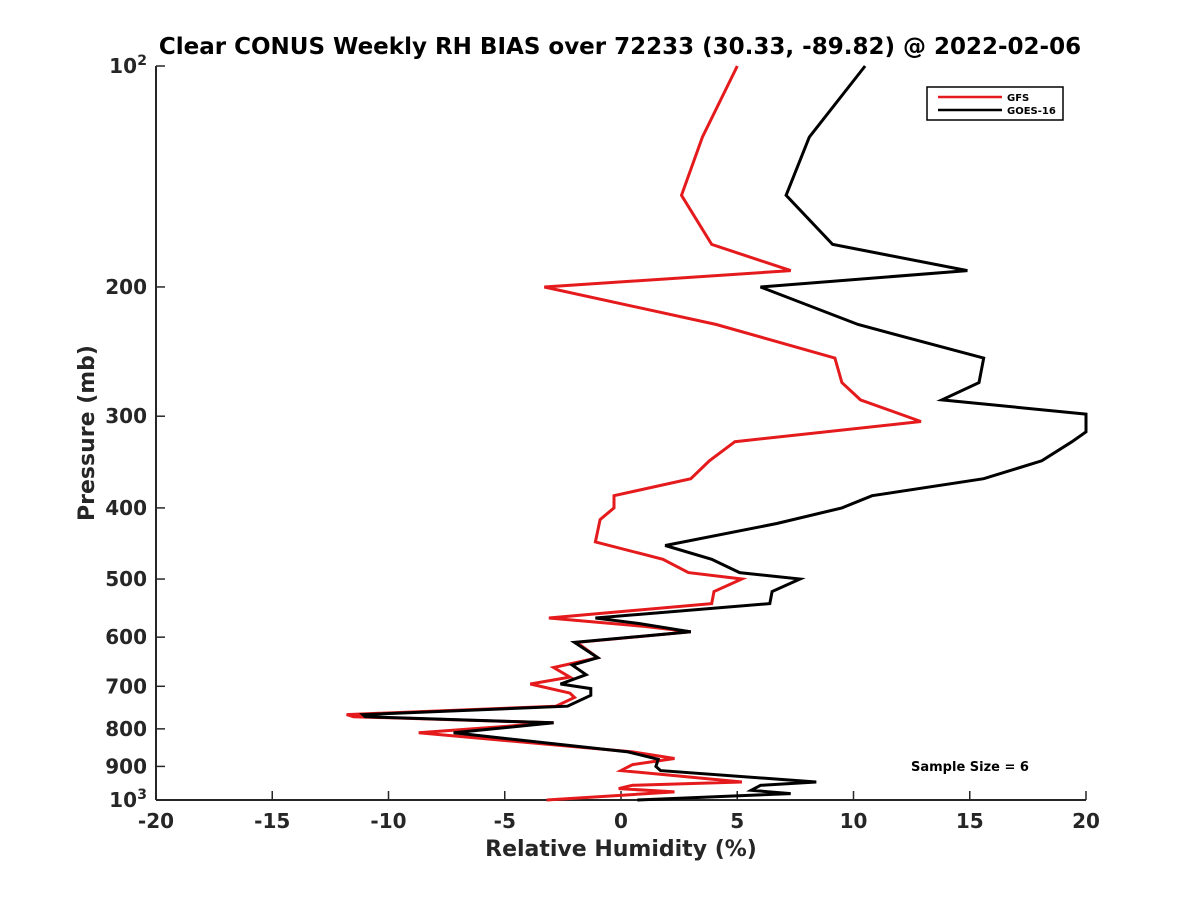  What do you see at coordinates (126, 637) in the screenshot?
I see `y-tick-label: 600` at bounding box center [126, 637].